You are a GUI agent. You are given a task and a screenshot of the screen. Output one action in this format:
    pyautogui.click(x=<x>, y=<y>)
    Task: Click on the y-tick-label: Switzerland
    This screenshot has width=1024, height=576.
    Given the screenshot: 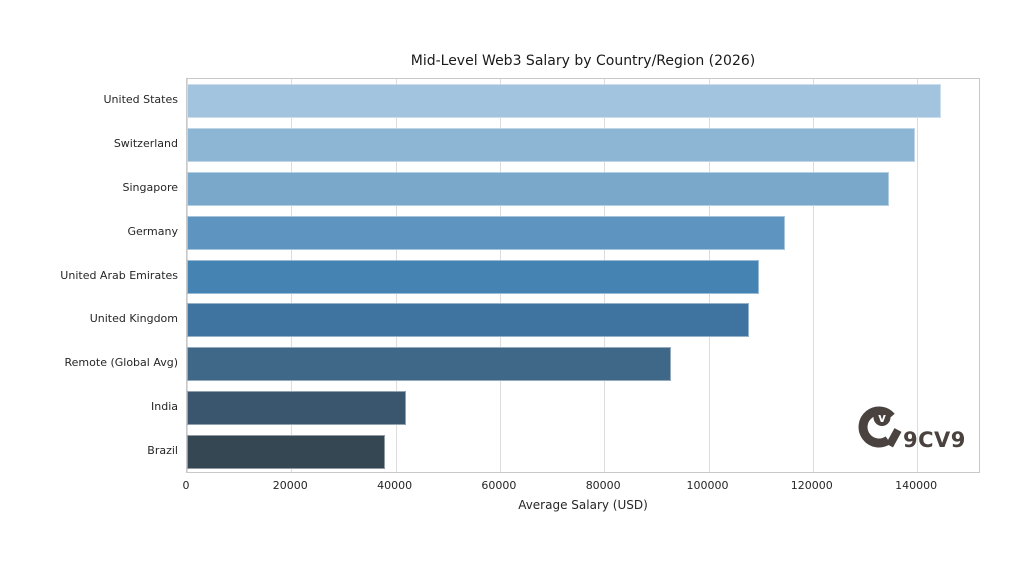 What is the action you would take?
    pyautogui.click(x=145, y=143)
    